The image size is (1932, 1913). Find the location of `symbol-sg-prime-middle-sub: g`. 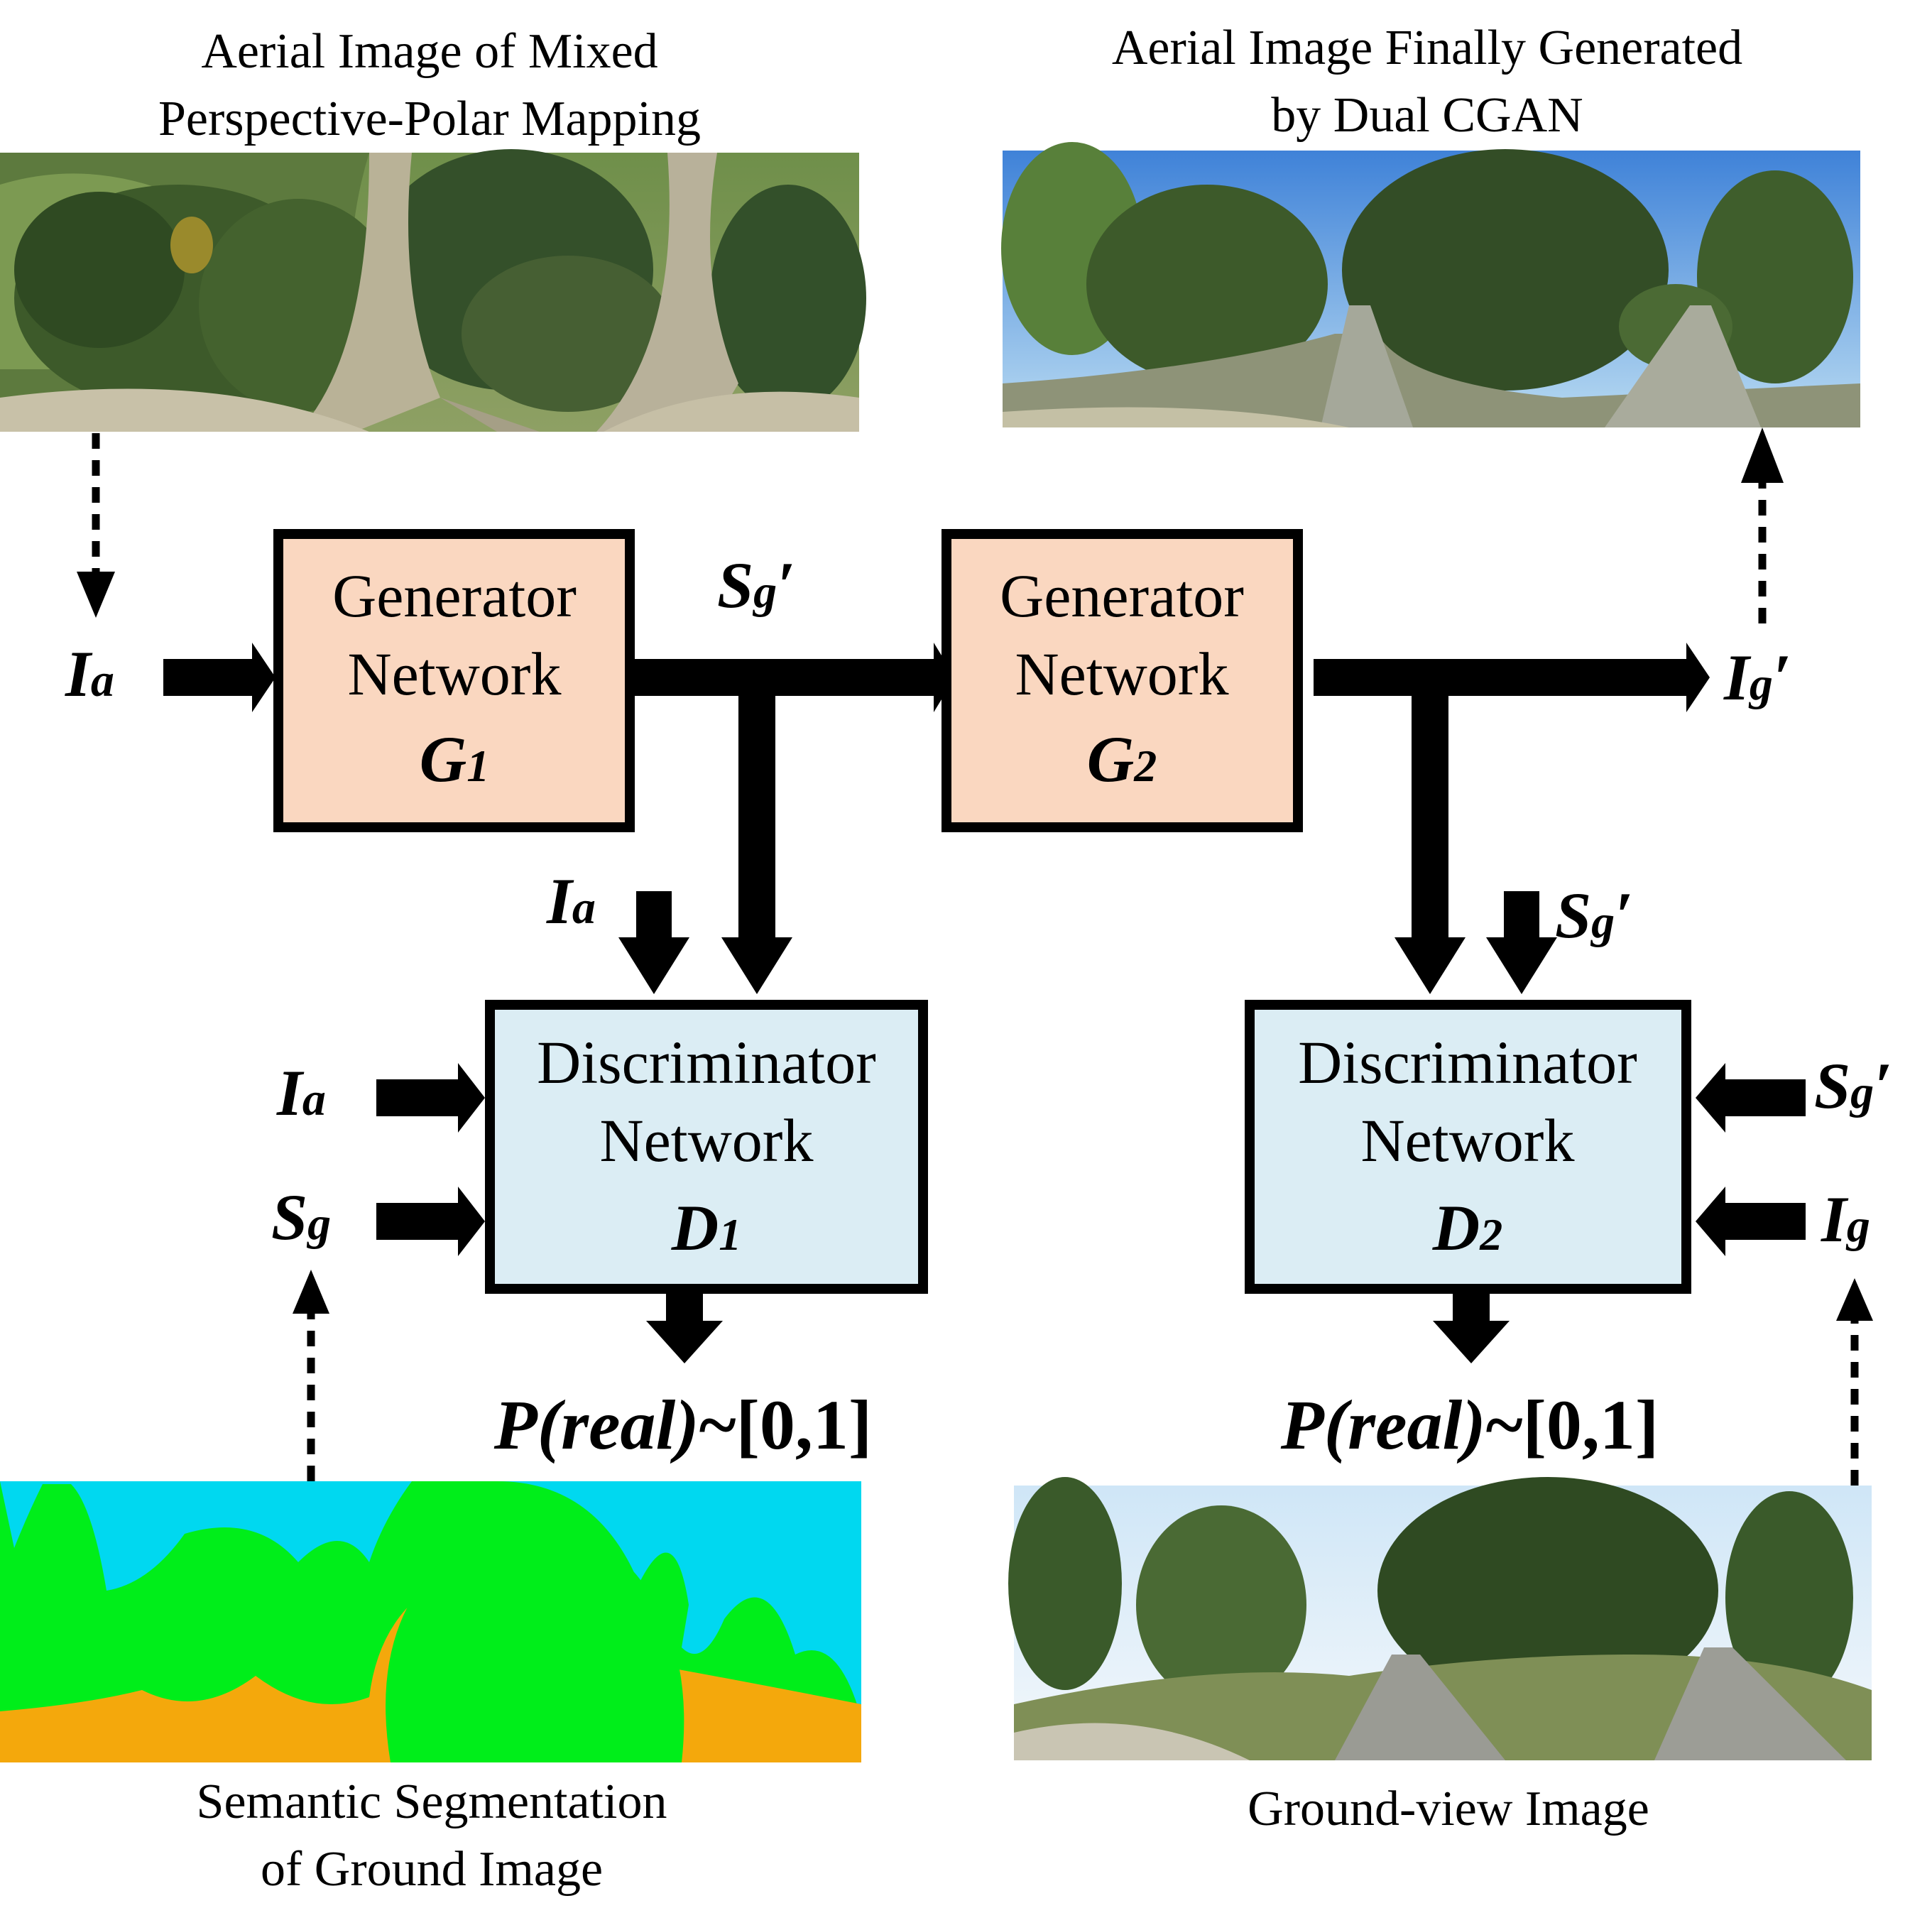

symbol-sg-prime-middle-sub: g is located at coordinates (764, 592).